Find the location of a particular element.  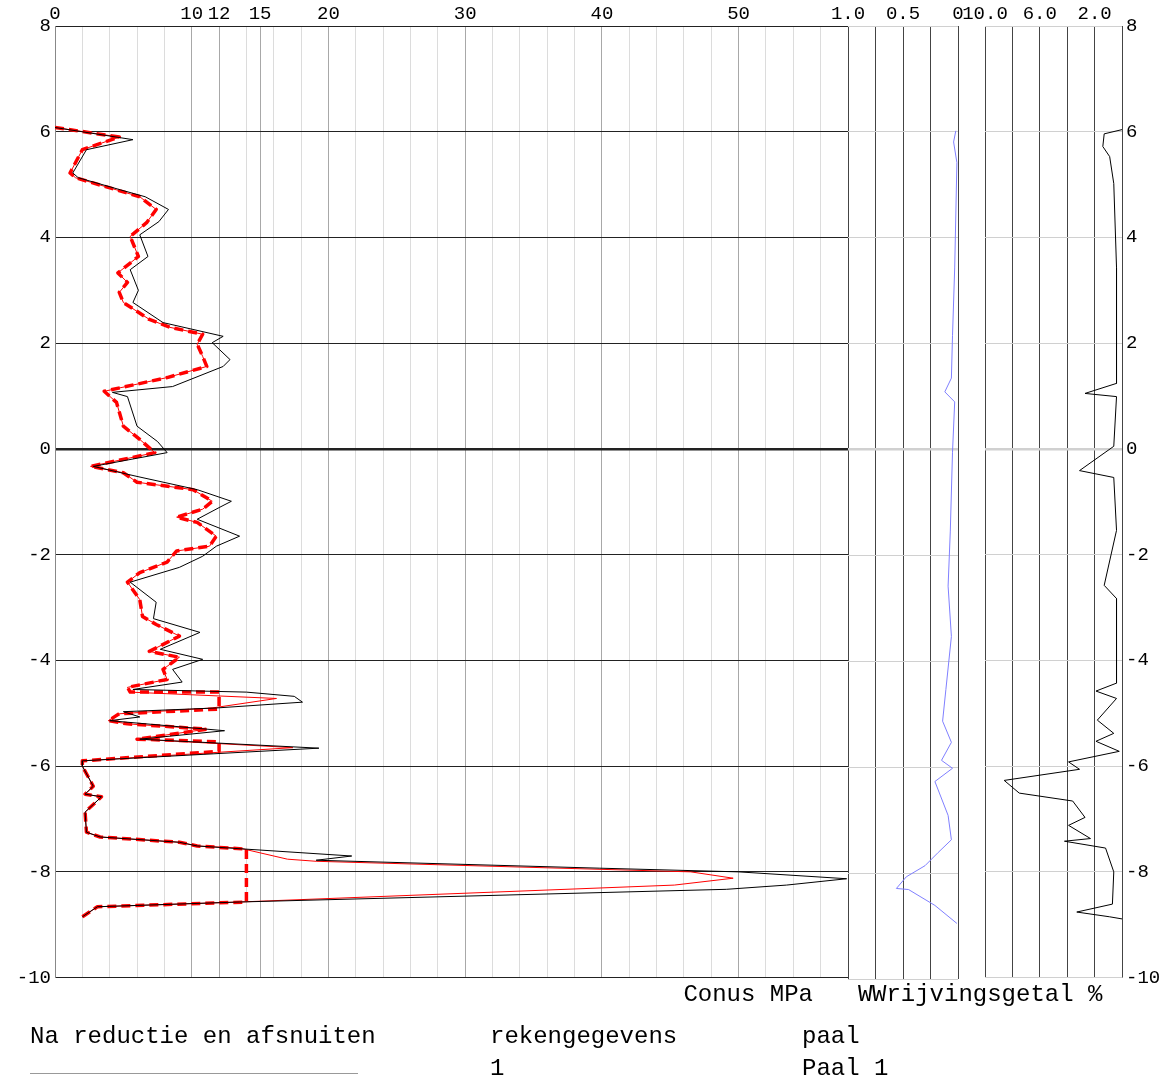

x-tick-label: 1.0 is located at coordinates (848, 13).